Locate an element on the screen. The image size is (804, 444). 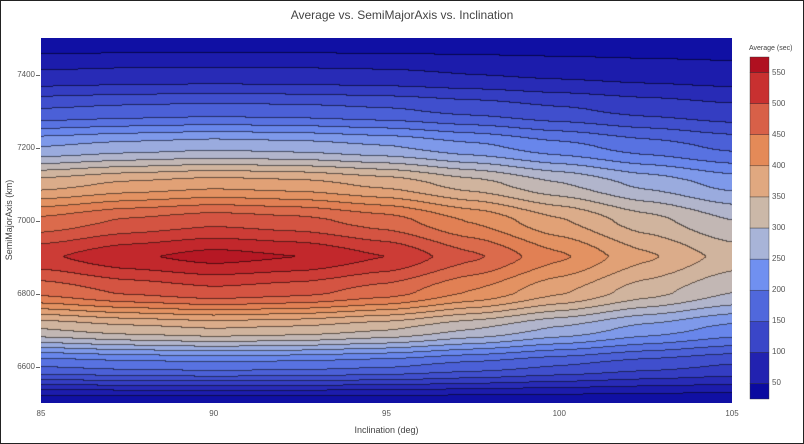
x-tick-label: 90 is located at coordinates (214, 413).